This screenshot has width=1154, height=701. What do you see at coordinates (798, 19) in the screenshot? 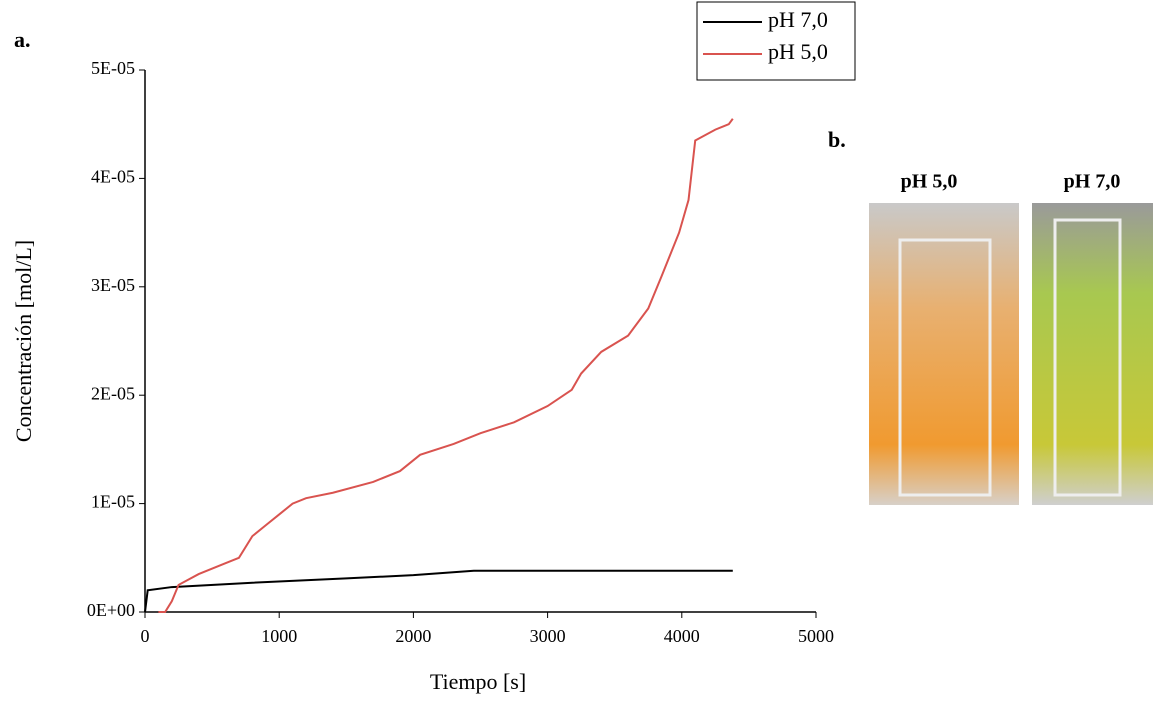
I see `legend-label: pH 7,0` at bounding box center [798, 19].